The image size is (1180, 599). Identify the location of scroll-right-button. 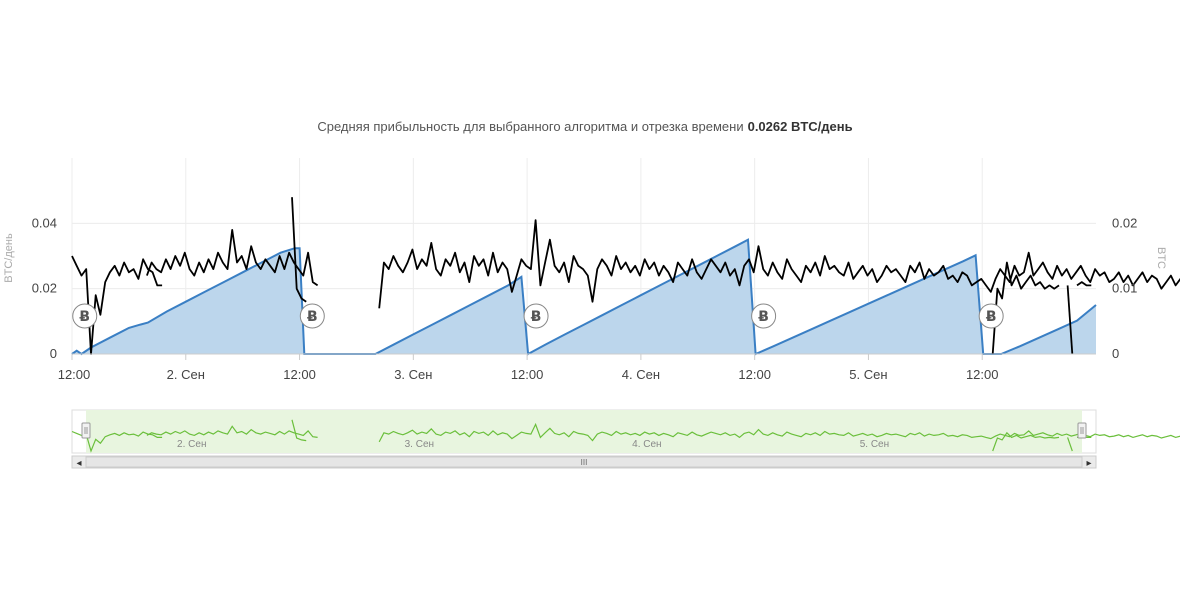
(1089, 462).